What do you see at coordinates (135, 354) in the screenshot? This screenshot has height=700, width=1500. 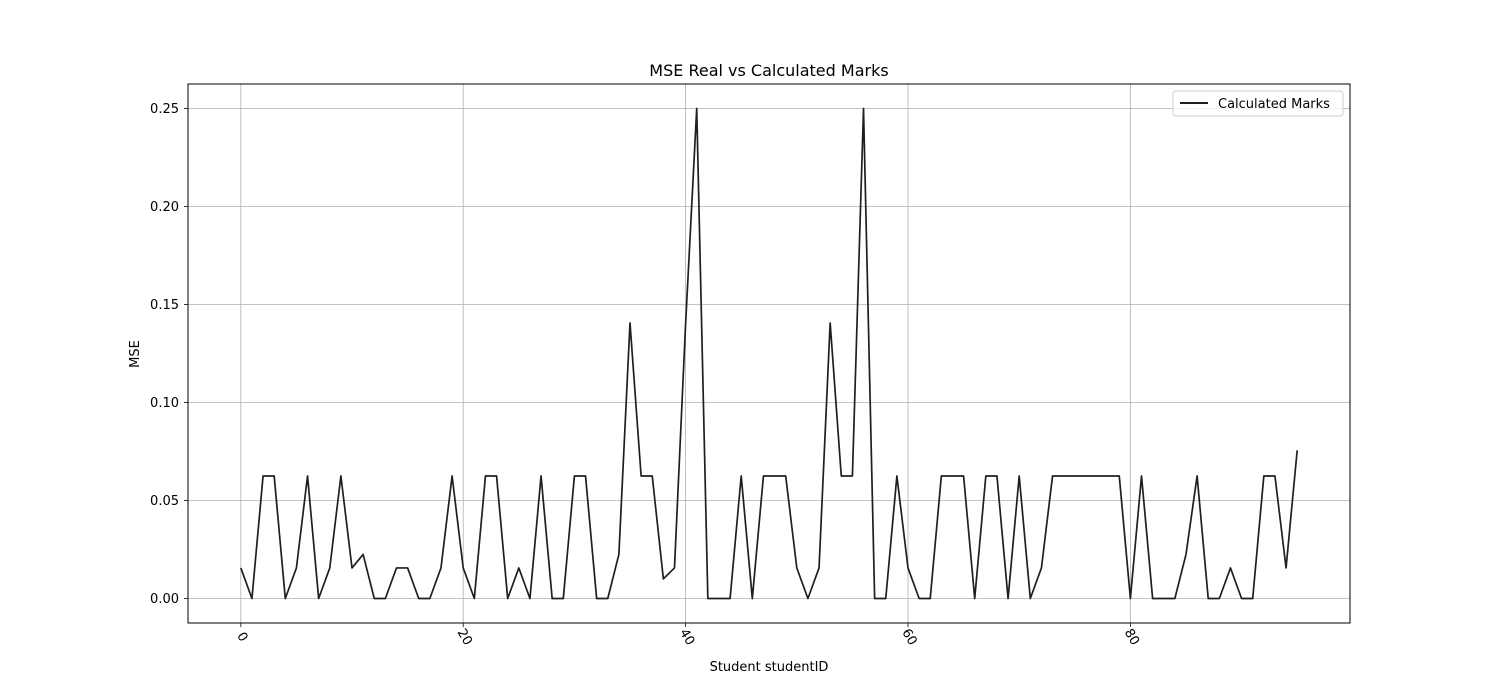 I see `y-axis-label: MSE` at bounding box center [135, 354].